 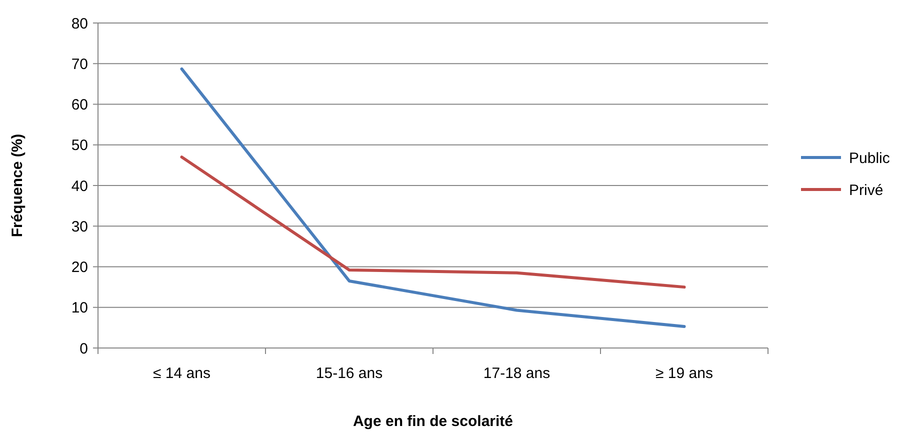 I want to click on y-tick-label: 80, so click(x=79, y=23).